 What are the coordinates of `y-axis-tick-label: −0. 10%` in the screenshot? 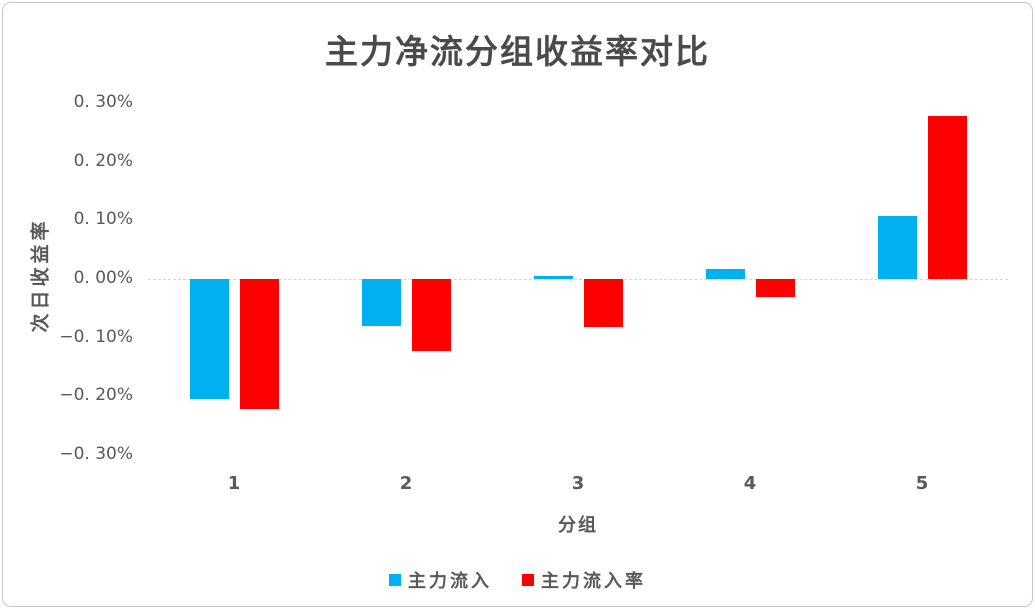 It's located at (96, 336).